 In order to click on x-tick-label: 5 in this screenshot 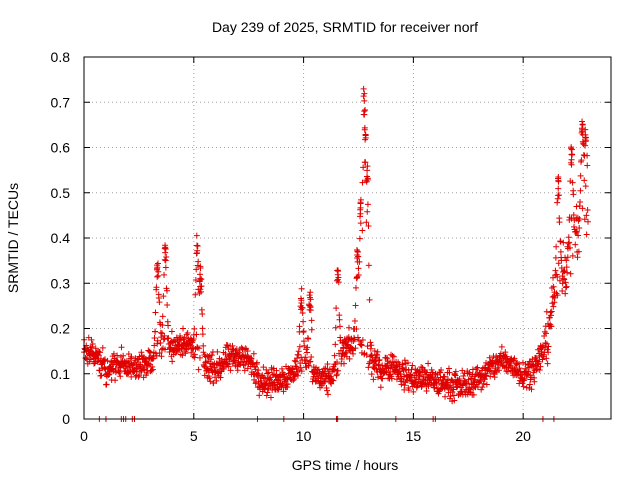, I will do `click(194, 436)`.